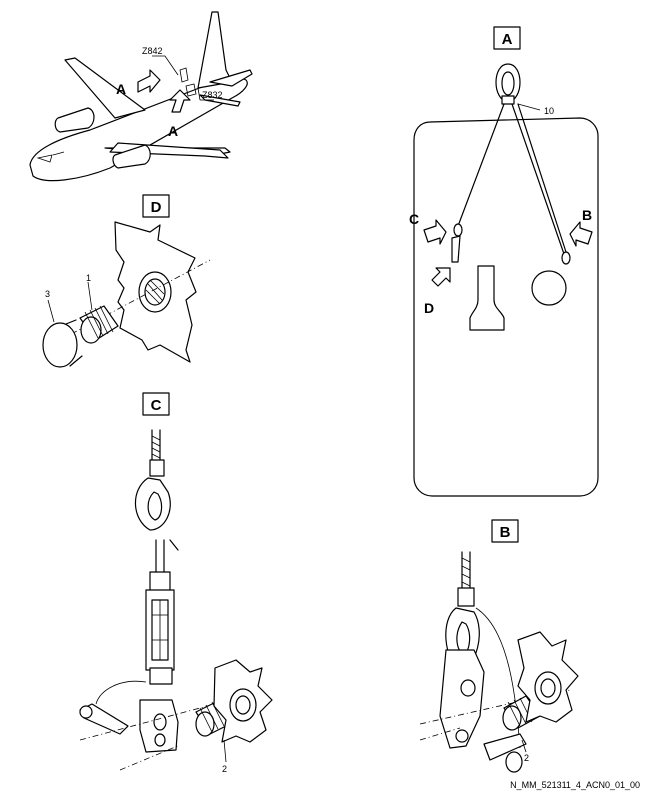 The height and width of the screenshot is (792, 648). I want to click on view-arrow-a-bottom, so click(180, 101).